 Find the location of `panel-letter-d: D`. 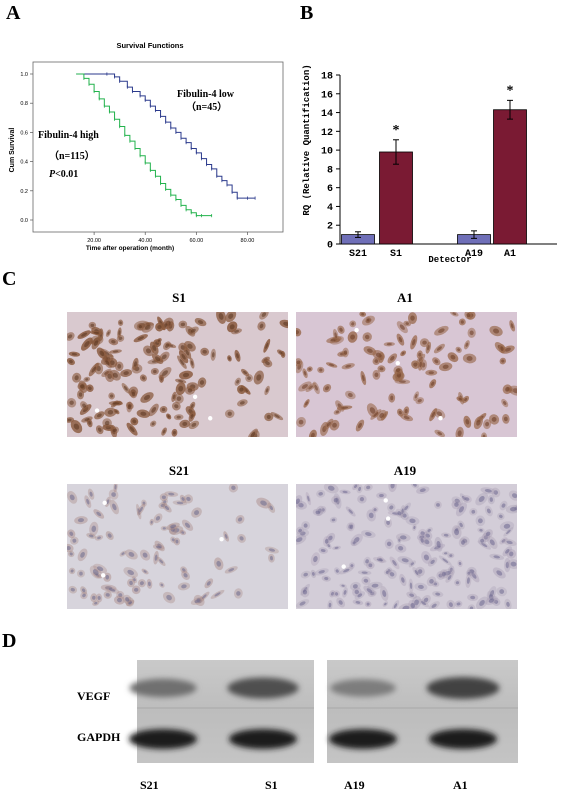

panel-letter-d: D is located at coordinates (9, 641).